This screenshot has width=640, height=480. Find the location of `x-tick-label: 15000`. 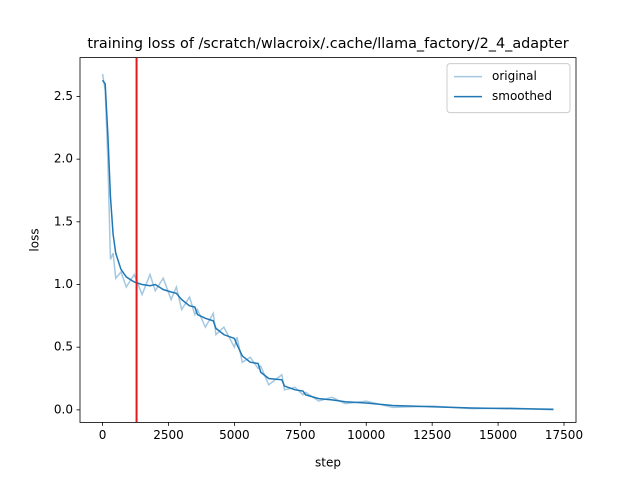

x-tick-label: 15000 is located at coordinates (498, 435).